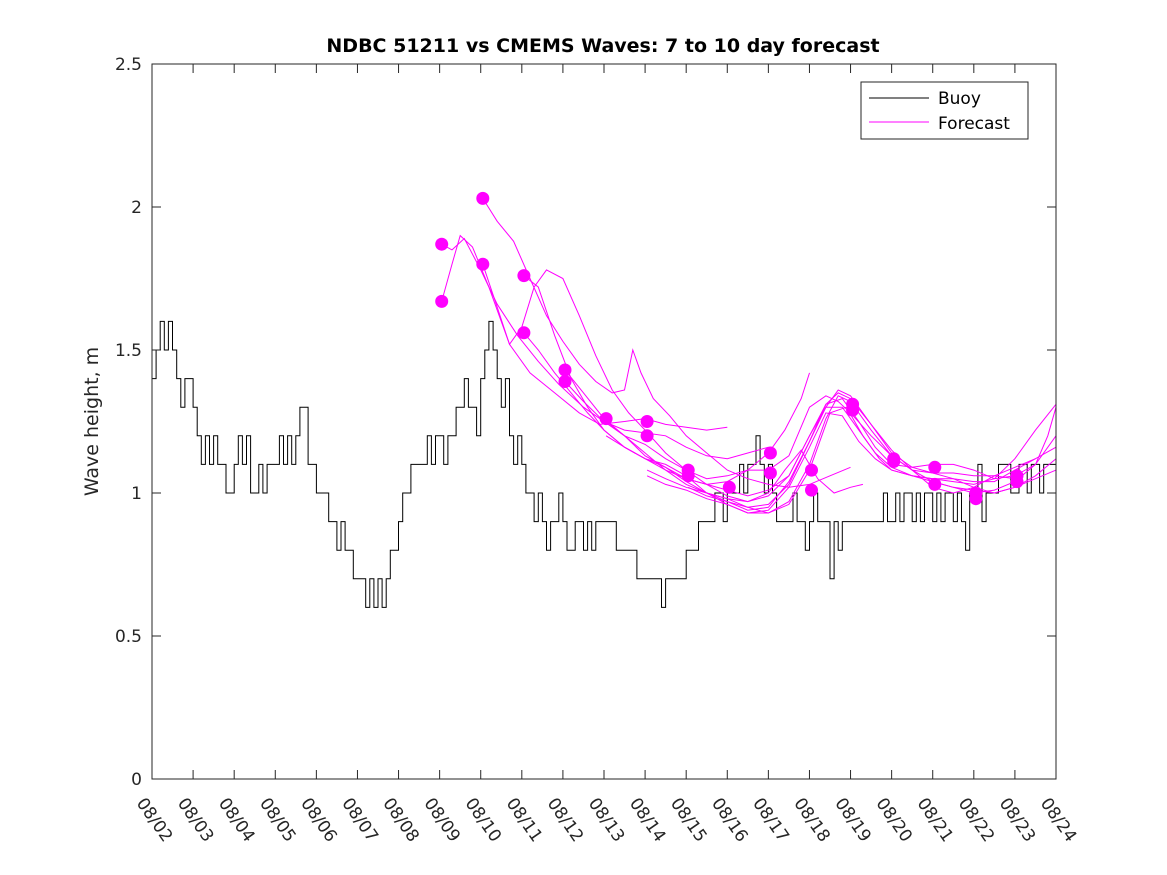 The width and height of the screenshot is (1167, 875). I want to click on y-tick-label: 1.5, so click(128, 351).